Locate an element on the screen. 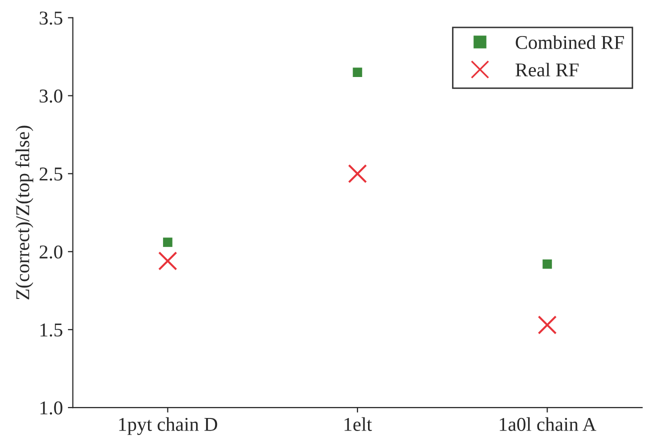 This screenshot has width=662, height=443. x-tick-label: 1a0l chain A is located at coordinates (548, 424).